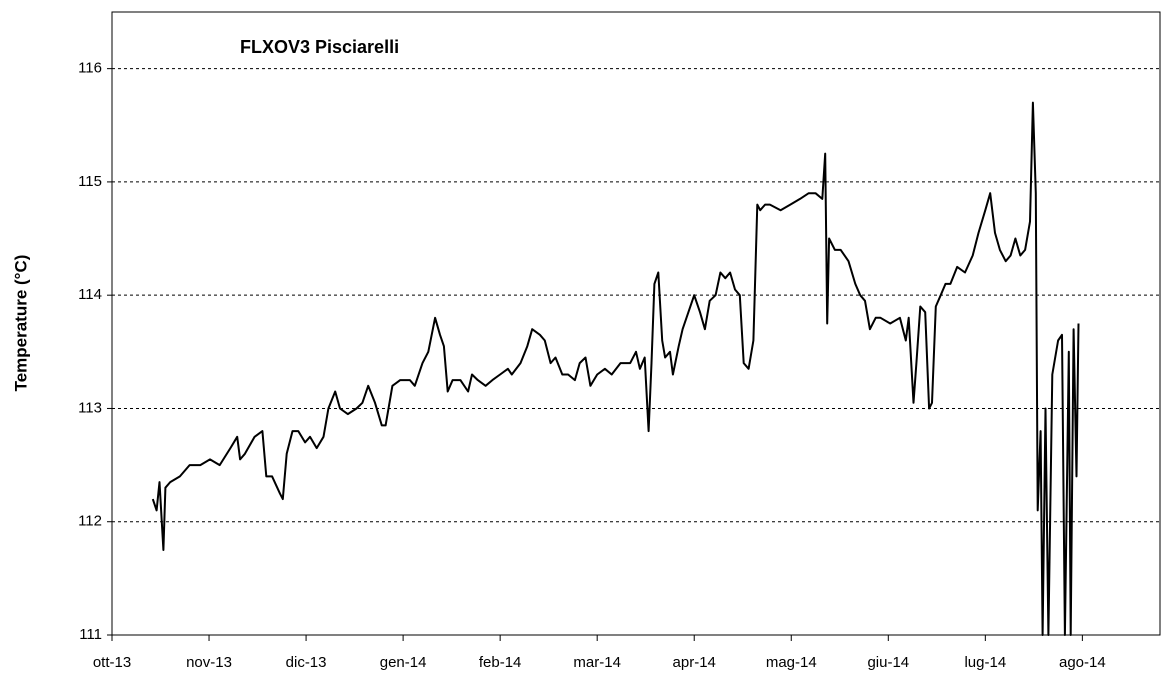 Image resolution: width=1162 pixels, height=677 pixels. Describe the element at coordinates (90, 407) in the screenshot. I see `y-tick-label: 113` at that location.